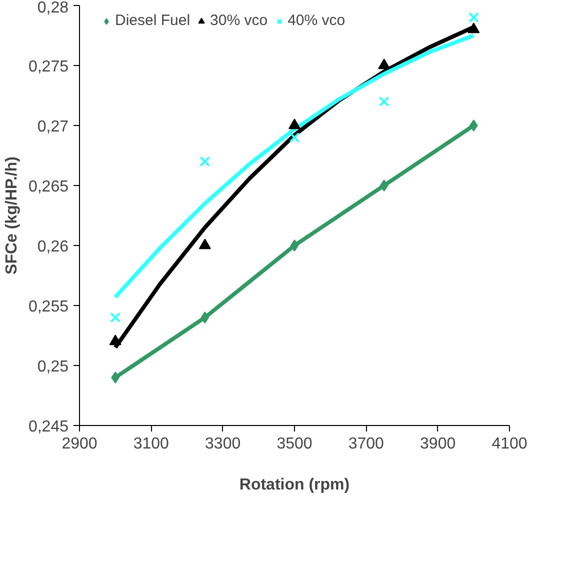 Image resolution: width=567 pixels, height=564 pixels. What do you see at coordinates (152, 20) in the screenshot?
I see `legend-label: Diesel Fuel` at bounding box center [152, 20].